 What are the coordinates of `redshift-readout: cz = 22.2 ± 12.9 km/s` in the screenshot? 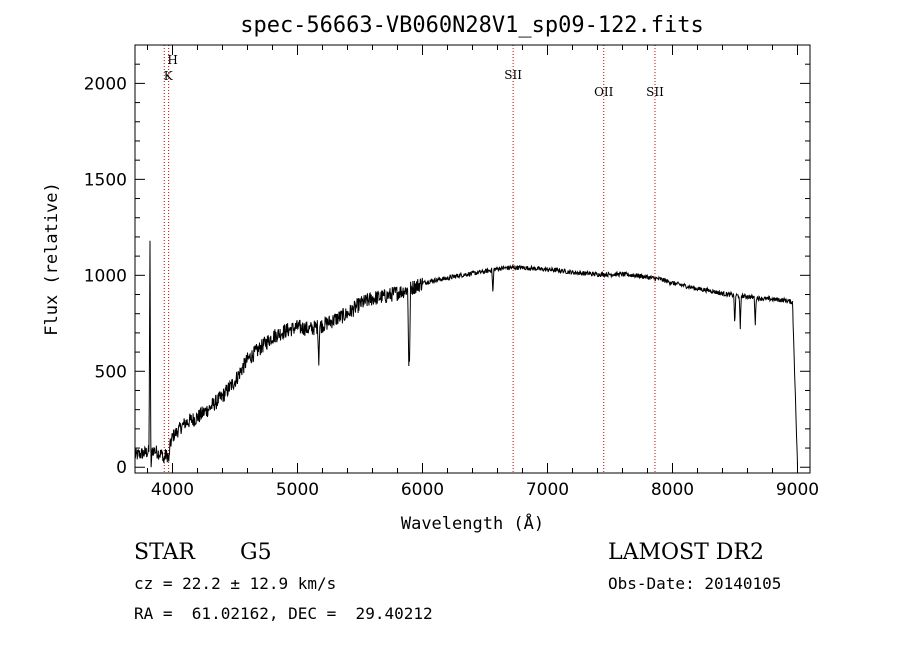 It's located at (235, 583).